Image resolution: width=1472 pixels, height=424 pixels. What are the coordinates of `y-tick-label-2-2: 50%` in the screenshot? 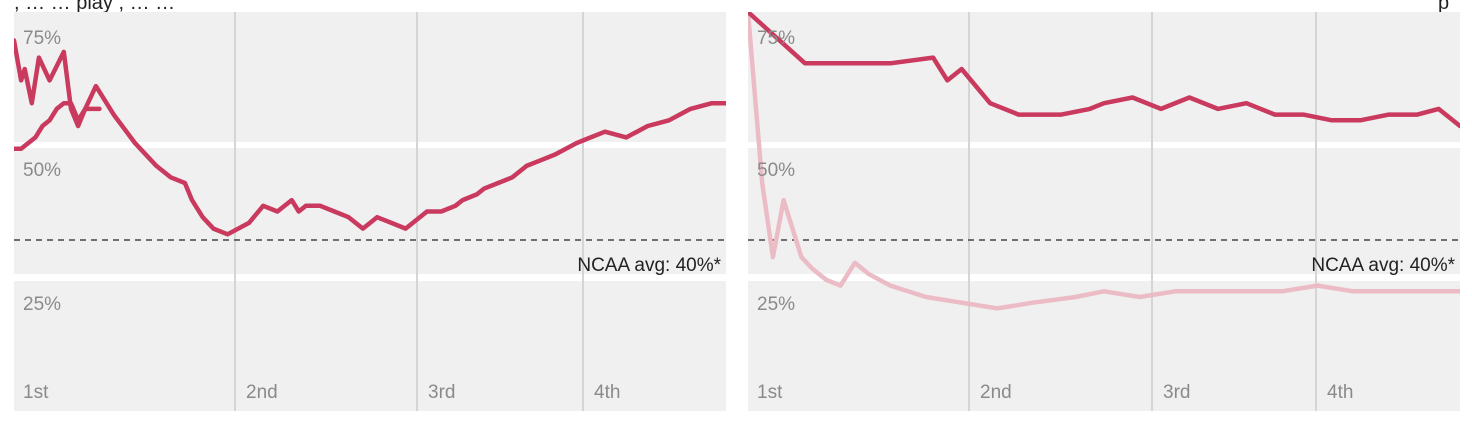 It's located at (776, 170).